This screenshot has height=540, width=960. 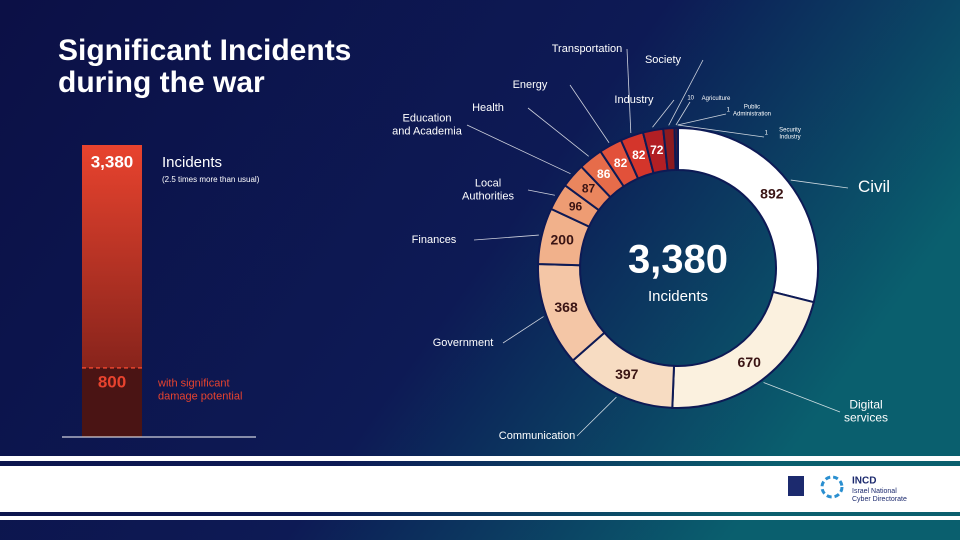 I want to click on value-label: 397, so click(x=627, y=374).